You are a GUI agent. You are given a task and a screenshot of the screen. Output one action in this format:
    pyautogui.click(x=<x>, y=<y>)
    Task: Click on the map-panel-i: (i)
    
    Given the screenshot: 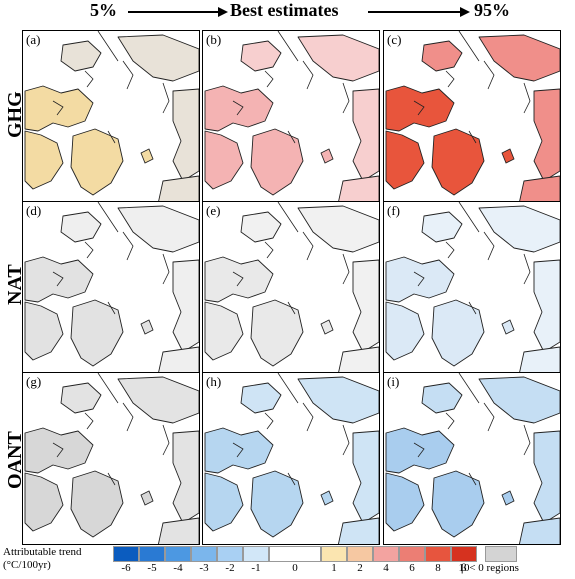 What is the action you would take?
    pyautogui.click(x=472, y=458)
    